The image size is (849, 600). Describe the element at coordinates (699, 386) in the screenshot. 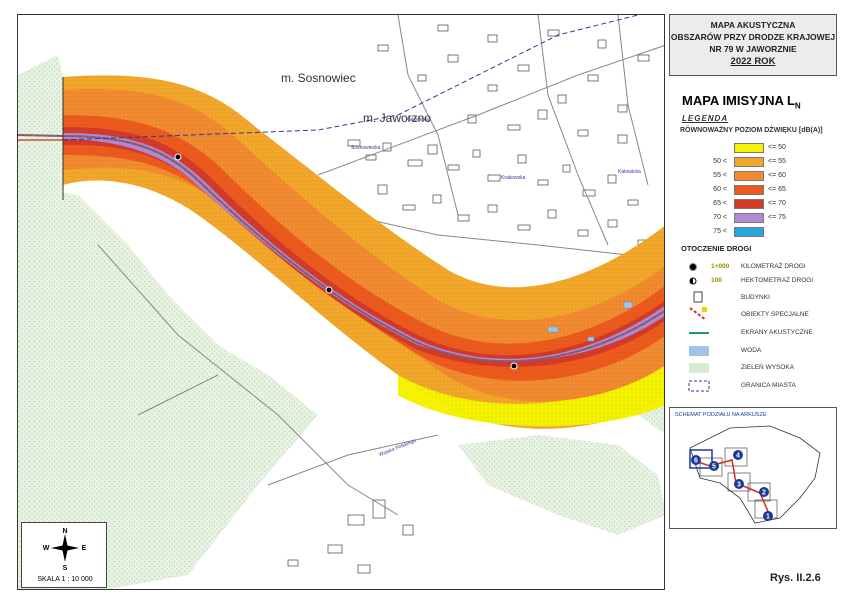

I see `city-border-icon` at that location.